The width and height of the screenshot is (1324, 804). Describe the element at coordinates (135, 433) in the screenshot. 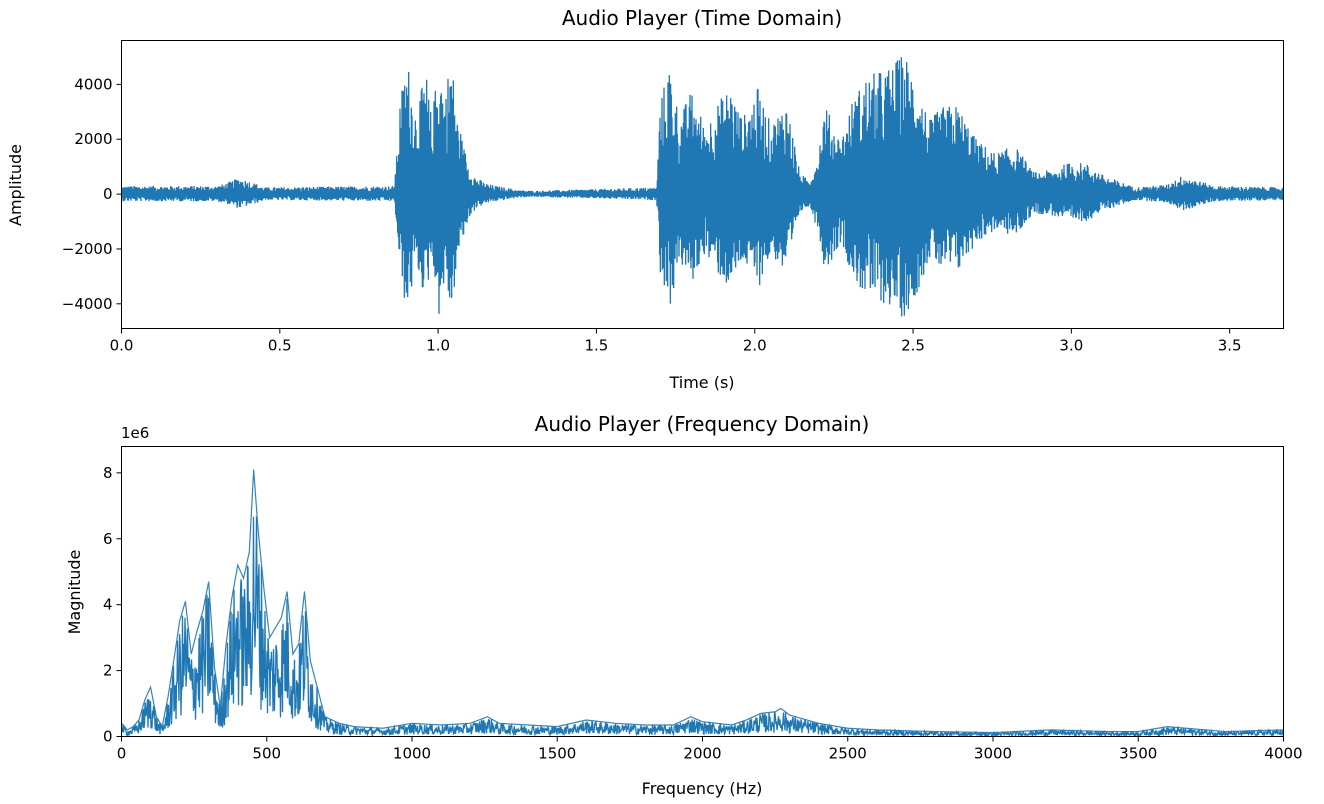

I see `frequency-domain-offset-label: 1e6` at that location.